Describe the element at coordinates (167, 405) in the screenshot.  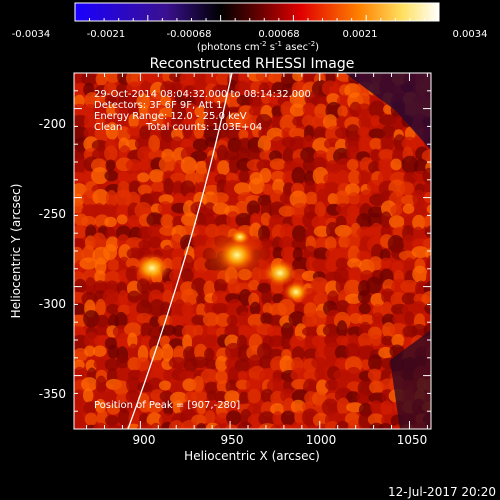
I see `annotation-peak: Position of Peak = [907,-280]` at that location.